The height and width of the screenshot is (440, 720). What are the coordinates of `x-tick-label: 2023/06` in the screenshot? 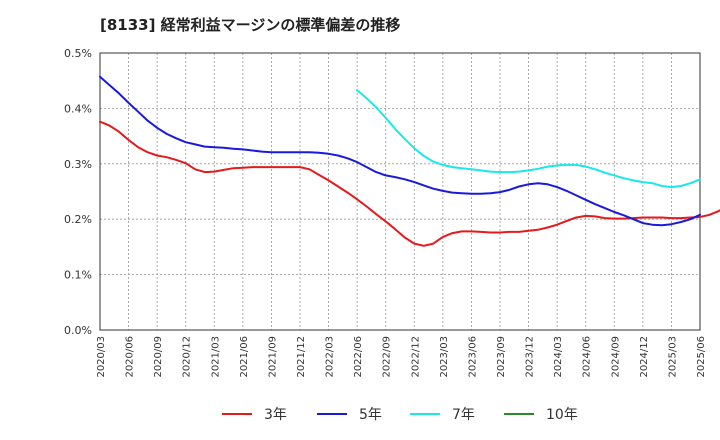 It's located at (472, 357).